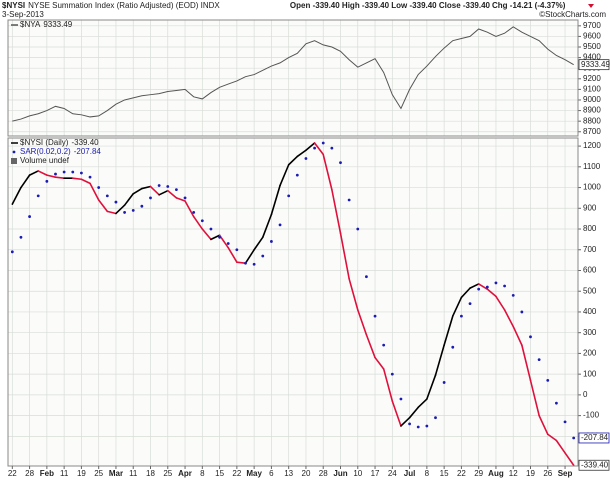  I want to click on date: 3-Sep-2013, so click(23, 14).